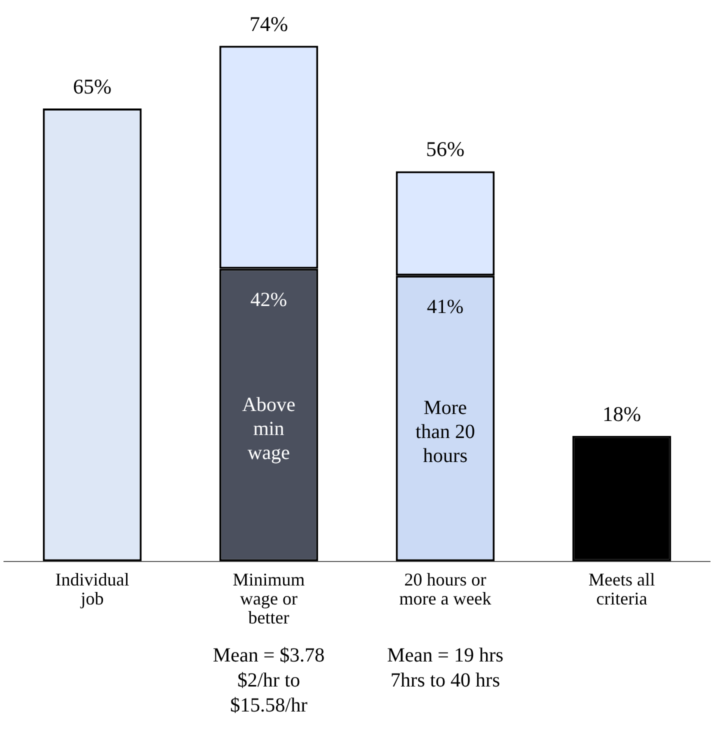 The height and width of the screenshot is (738, 714). What do you see at coordinates (269, 429) in the screenshot?
I see `annotation: Above min wage` at bounding box center [269, 429].